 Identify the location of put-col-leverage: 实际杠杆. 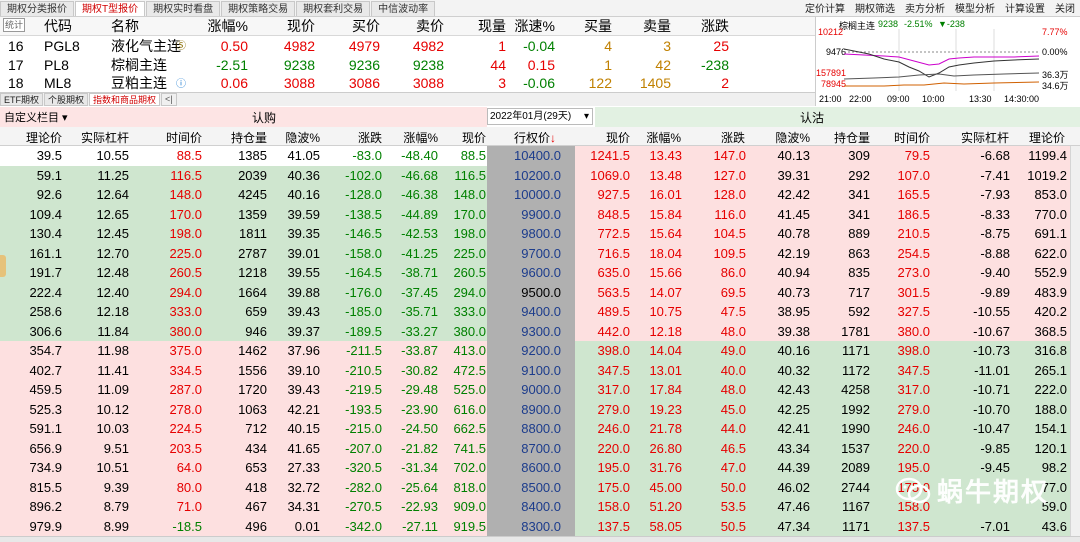
(984, 138).